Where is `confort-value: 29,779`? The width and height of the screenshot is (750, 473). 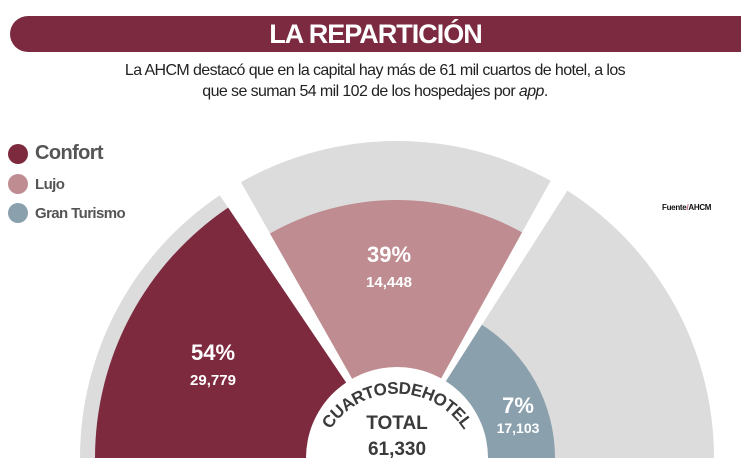 confort-value: 29,779 is located at coordinates (213, 380).